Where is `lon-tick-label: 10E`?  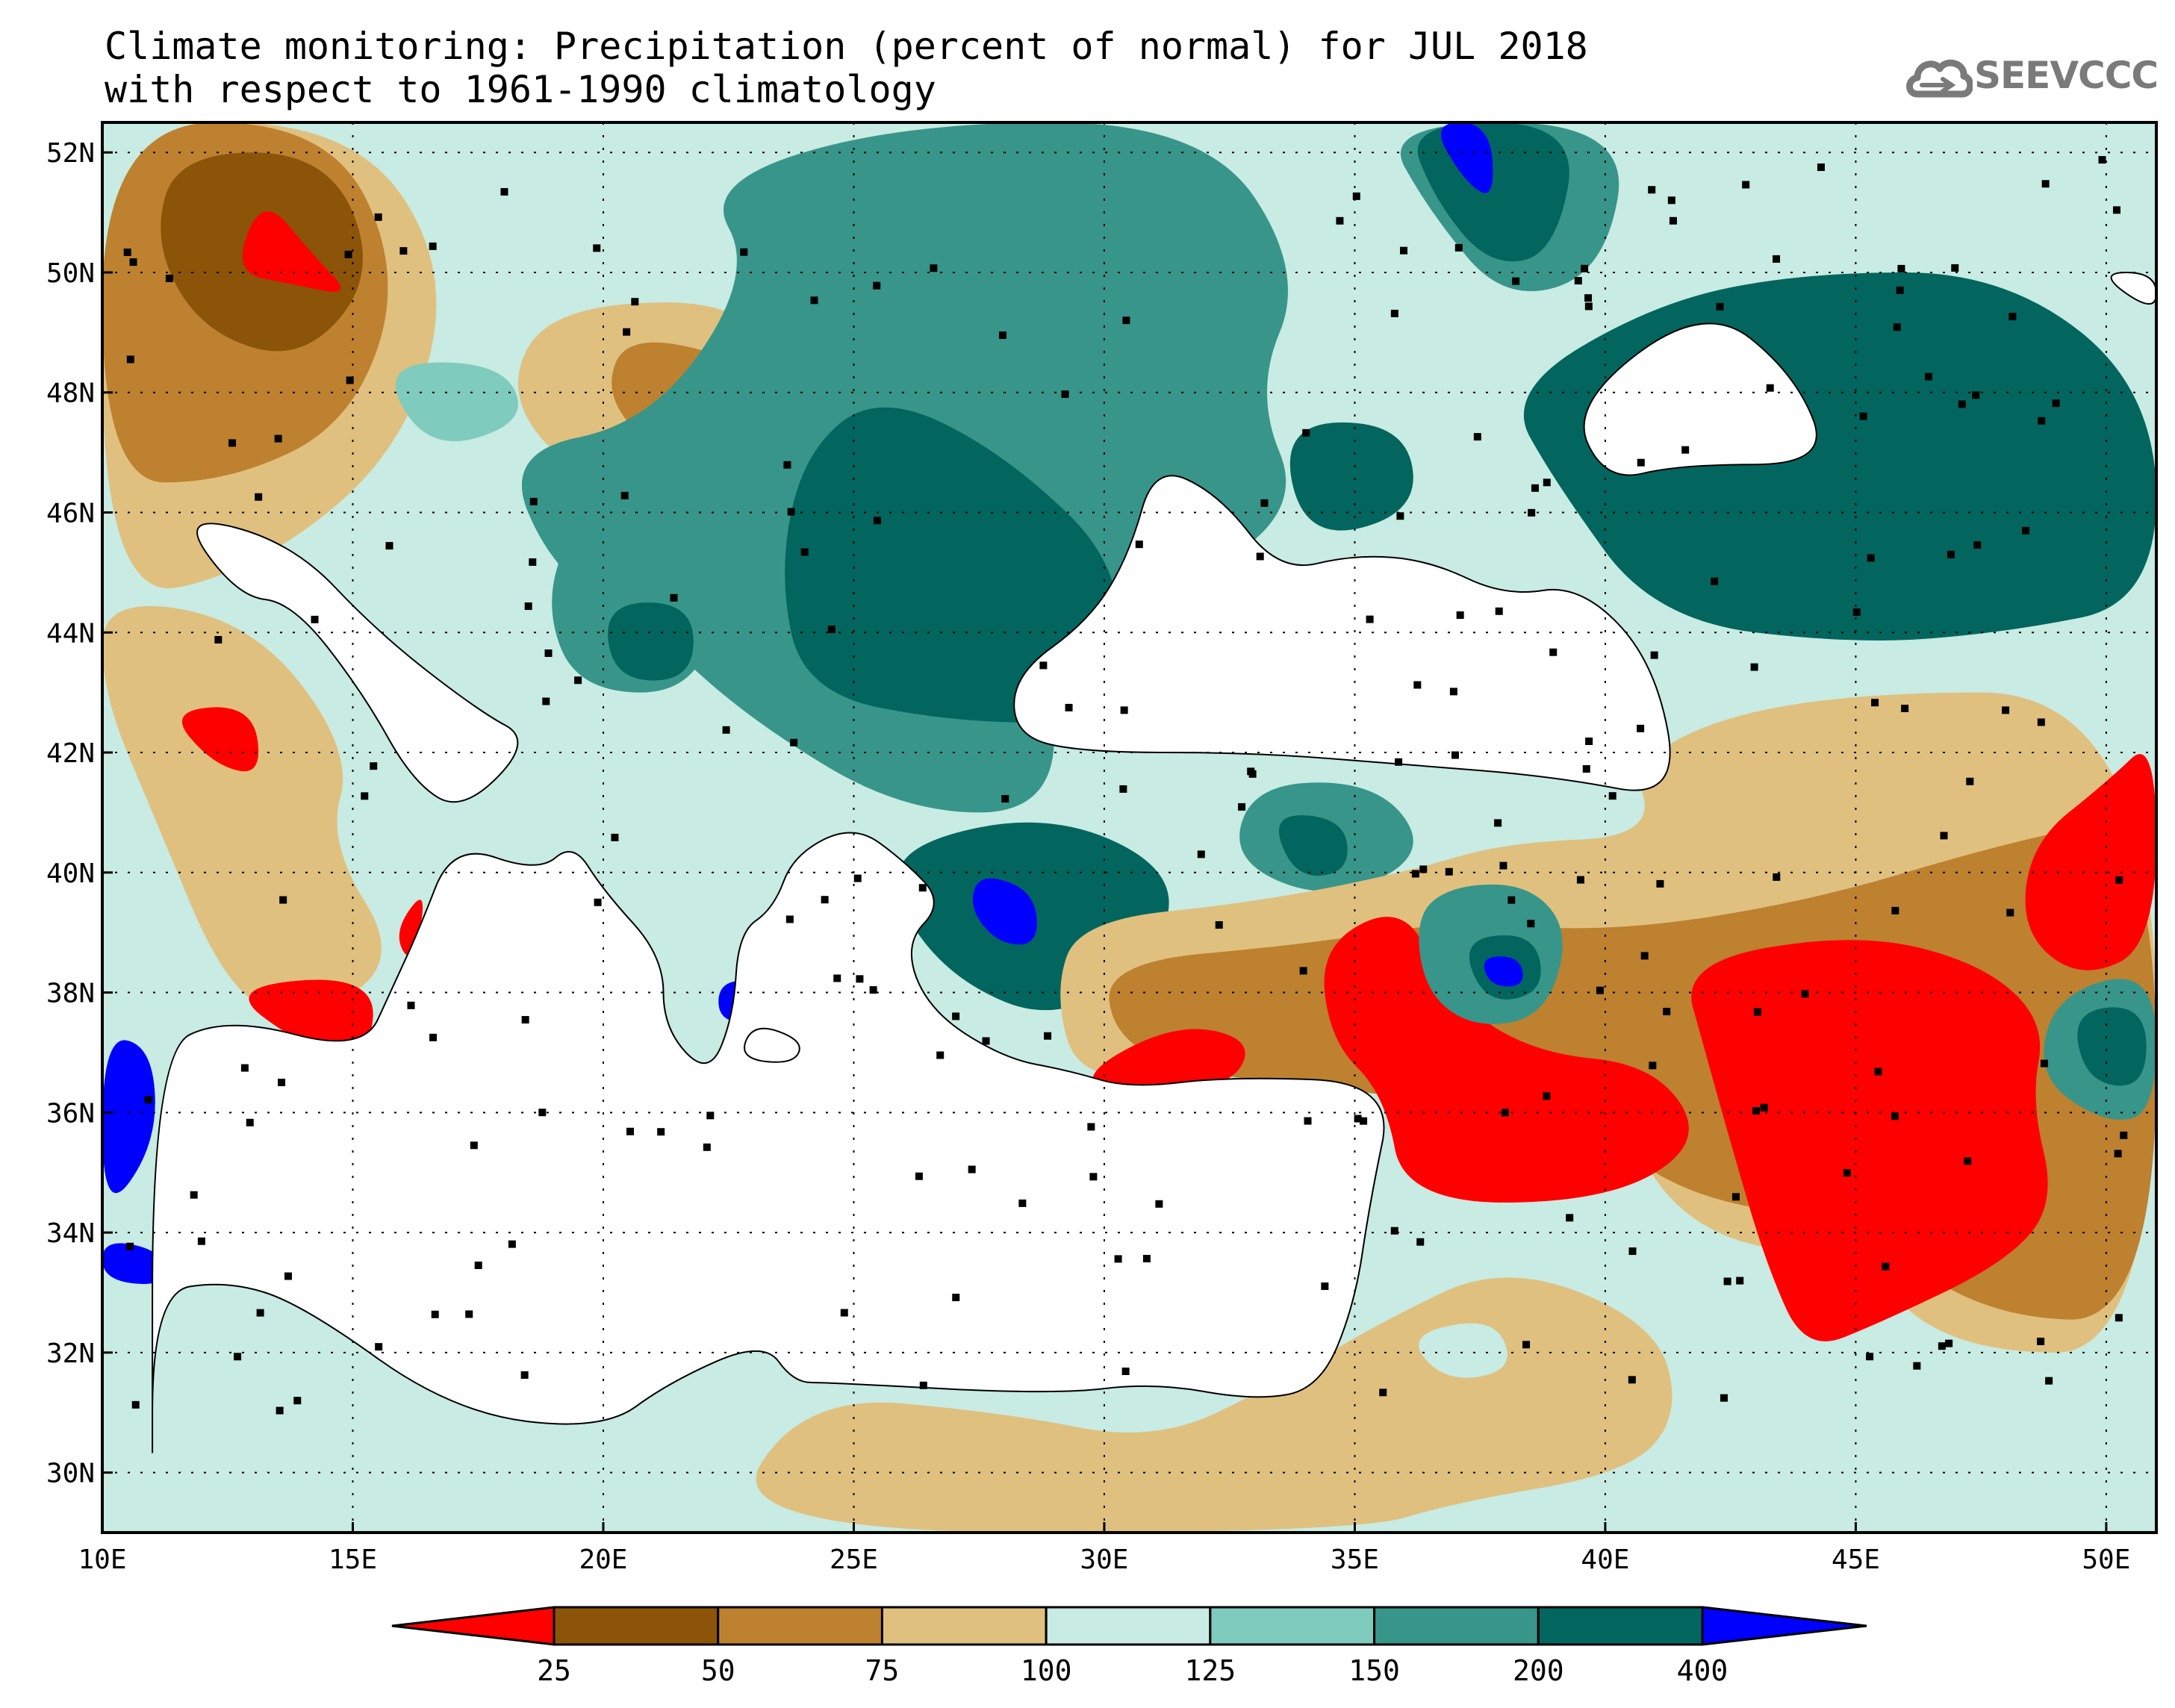
lon-tick-label: 10E is located at coordinates (102, 1560).